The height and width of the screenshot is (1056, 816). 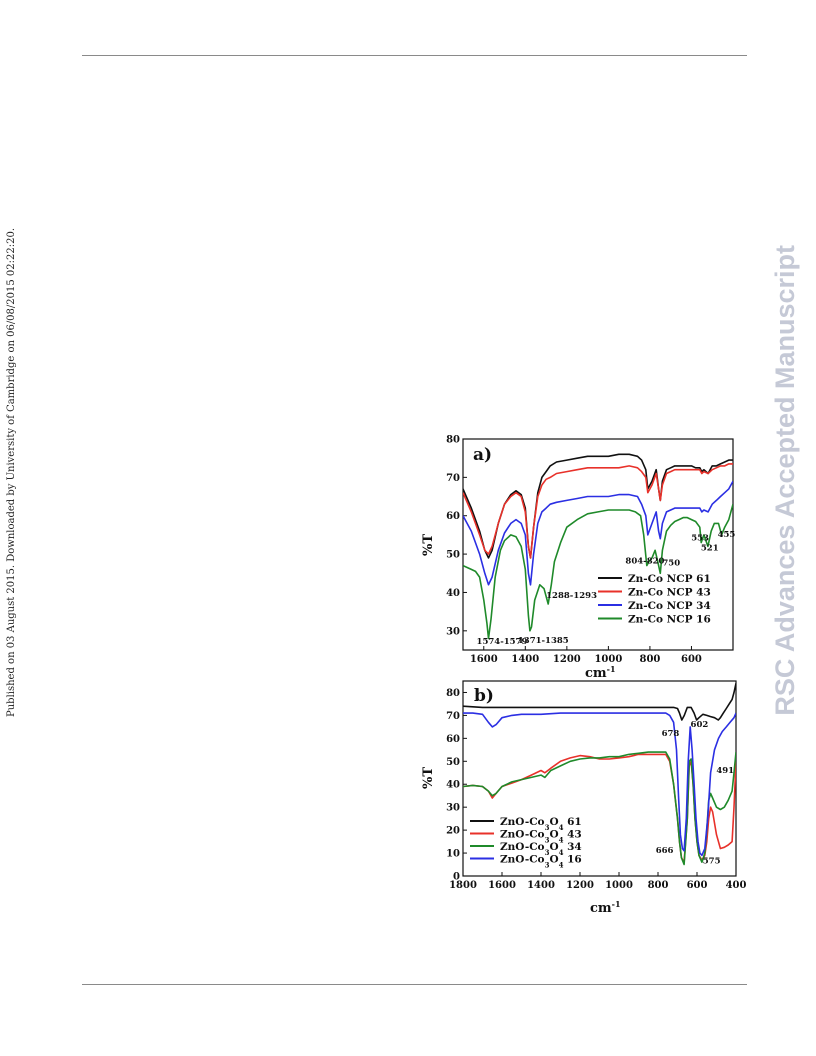 What do you see at coordinates (665, 851) in the screenshot?
I see `peak-annotation: 666` at bounding box center [665, 851].